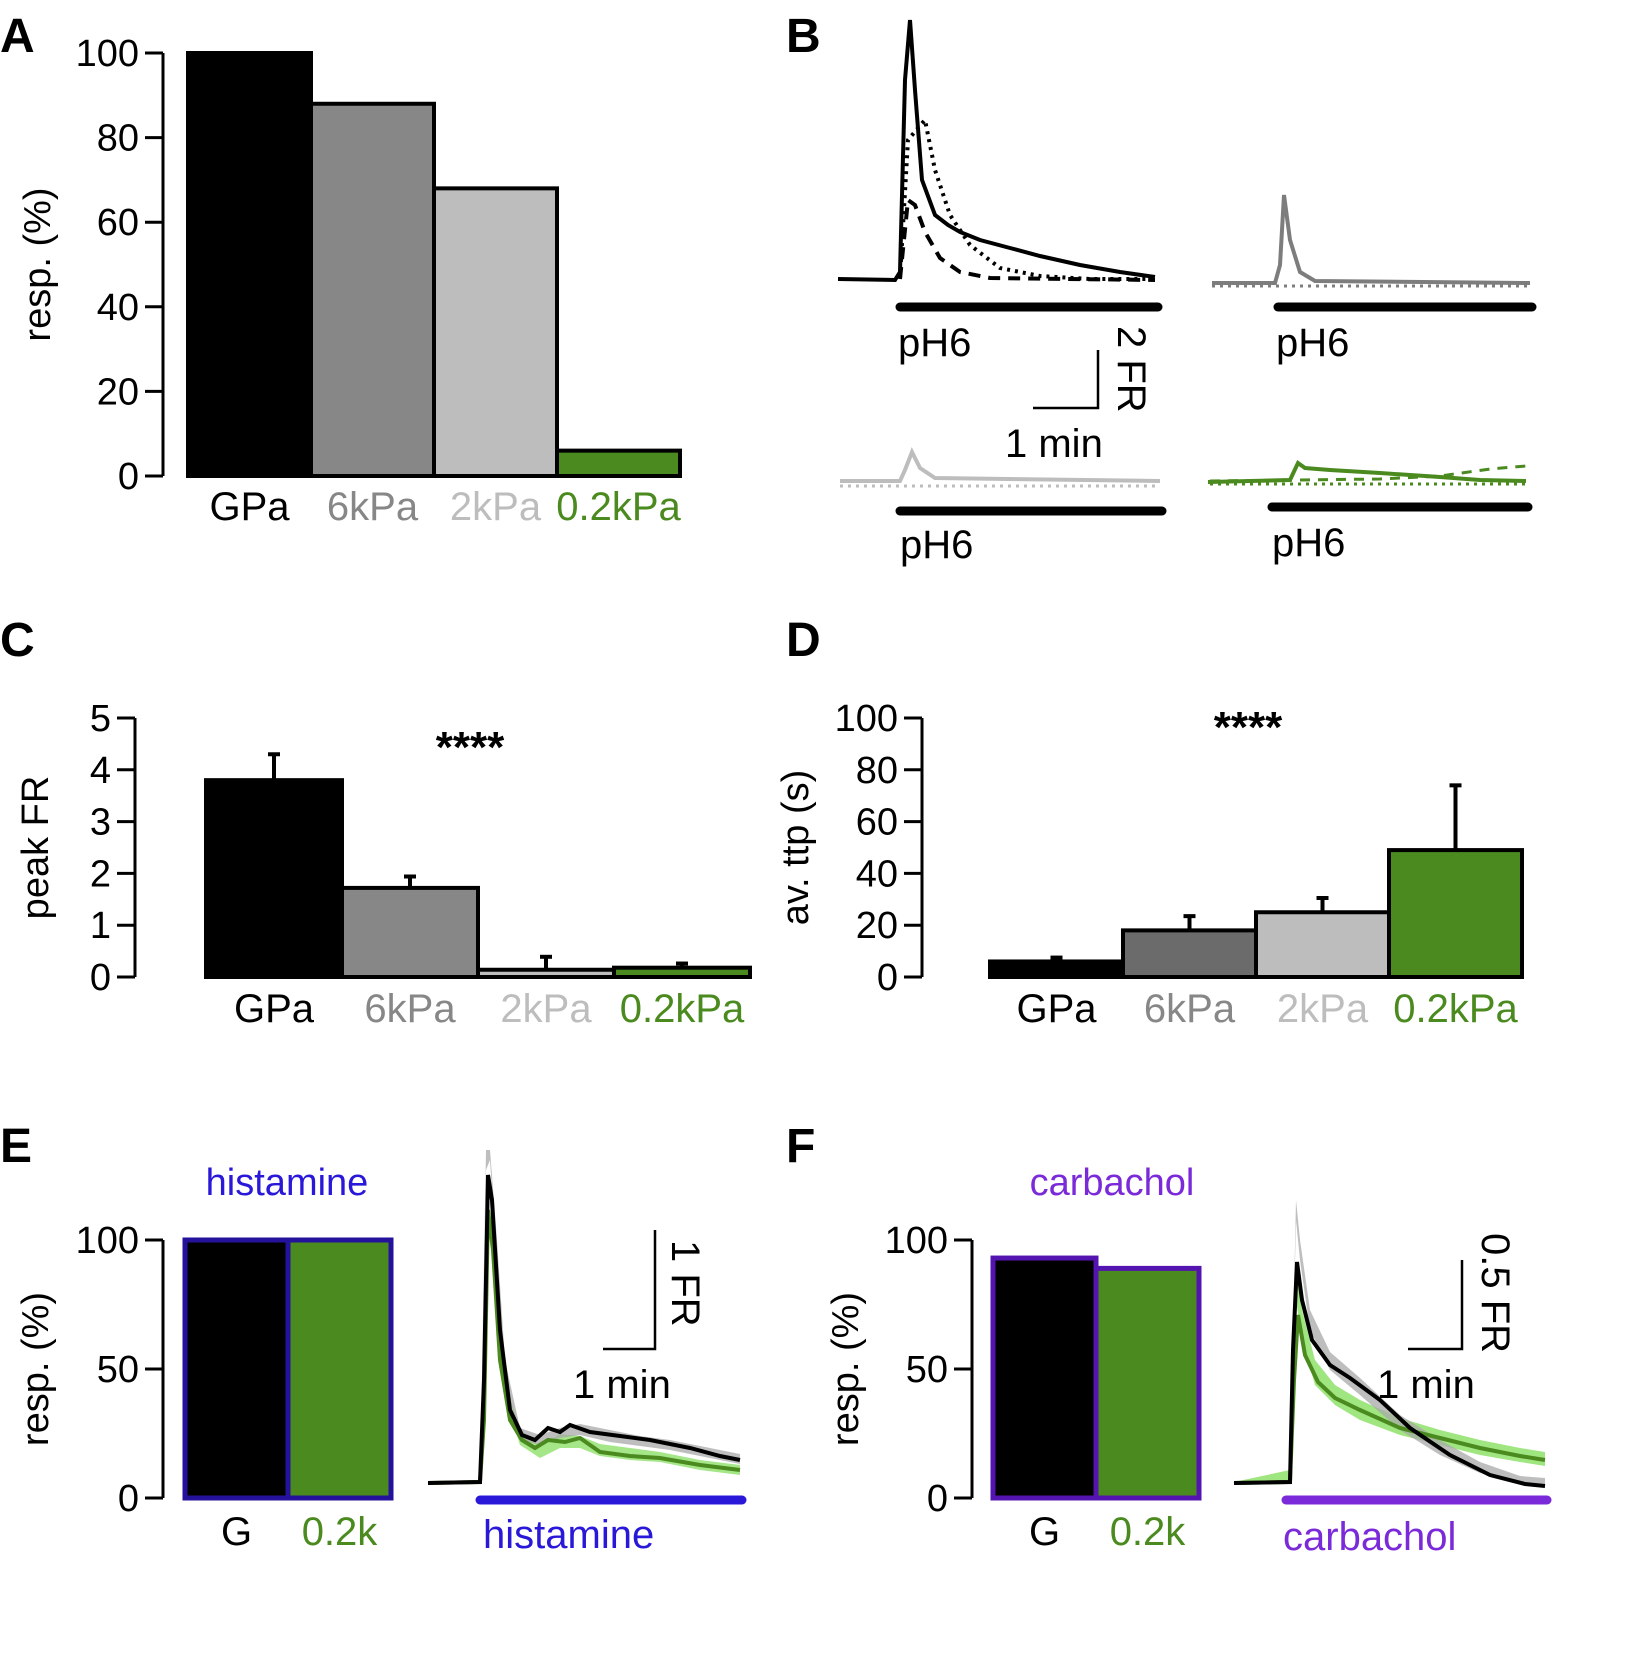 This screenshot has height=1669, width=1652. What do you see at coordinates (568, 1535) in the screenshot?
I see `stim-label-e: histamine` at bounding box center [568, 1535].